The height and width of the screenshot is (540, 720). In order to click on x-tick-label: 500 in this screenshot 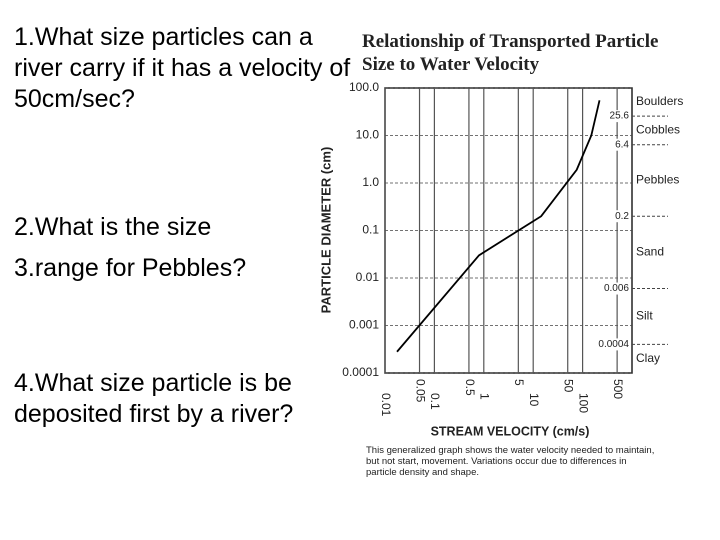, I will do `click(618, 389)`.